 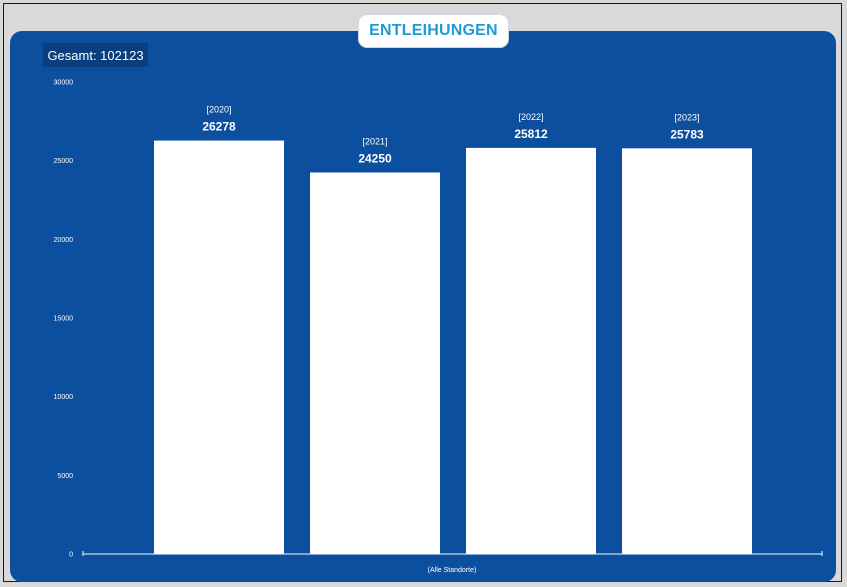 What do you see at coordinates (95, 55) in the screenshot?
I see `total-badge: Gesamt: 102123` at bounding box center [95, 55].